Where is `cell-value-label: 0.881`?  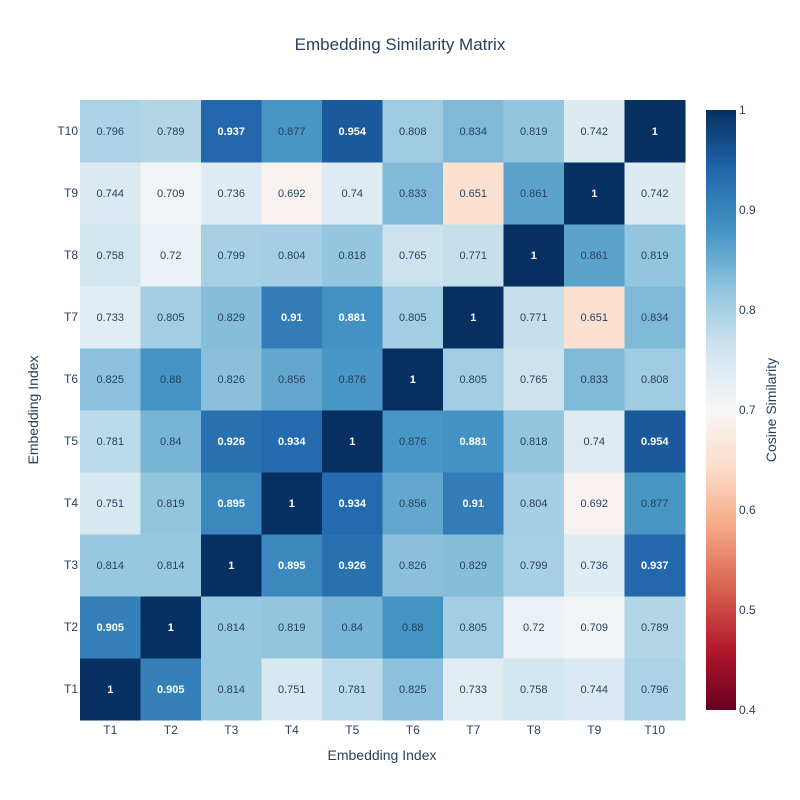
cell-value-label: 0.881 is located at coordinates (473, 442).